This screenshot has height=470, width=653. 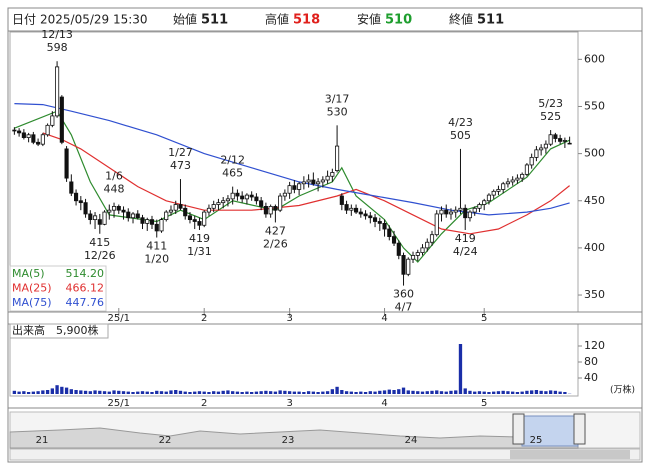 I want to click on annotation-value: 465, so click(x=232, y=173).